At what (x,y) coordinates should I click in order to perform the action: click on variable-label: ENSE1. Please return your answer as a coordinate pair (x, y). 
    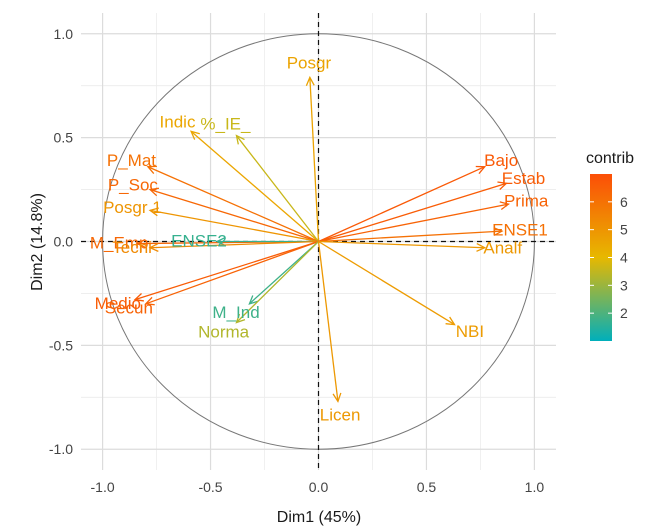
    Looking at the image, I should click on (520, 229).